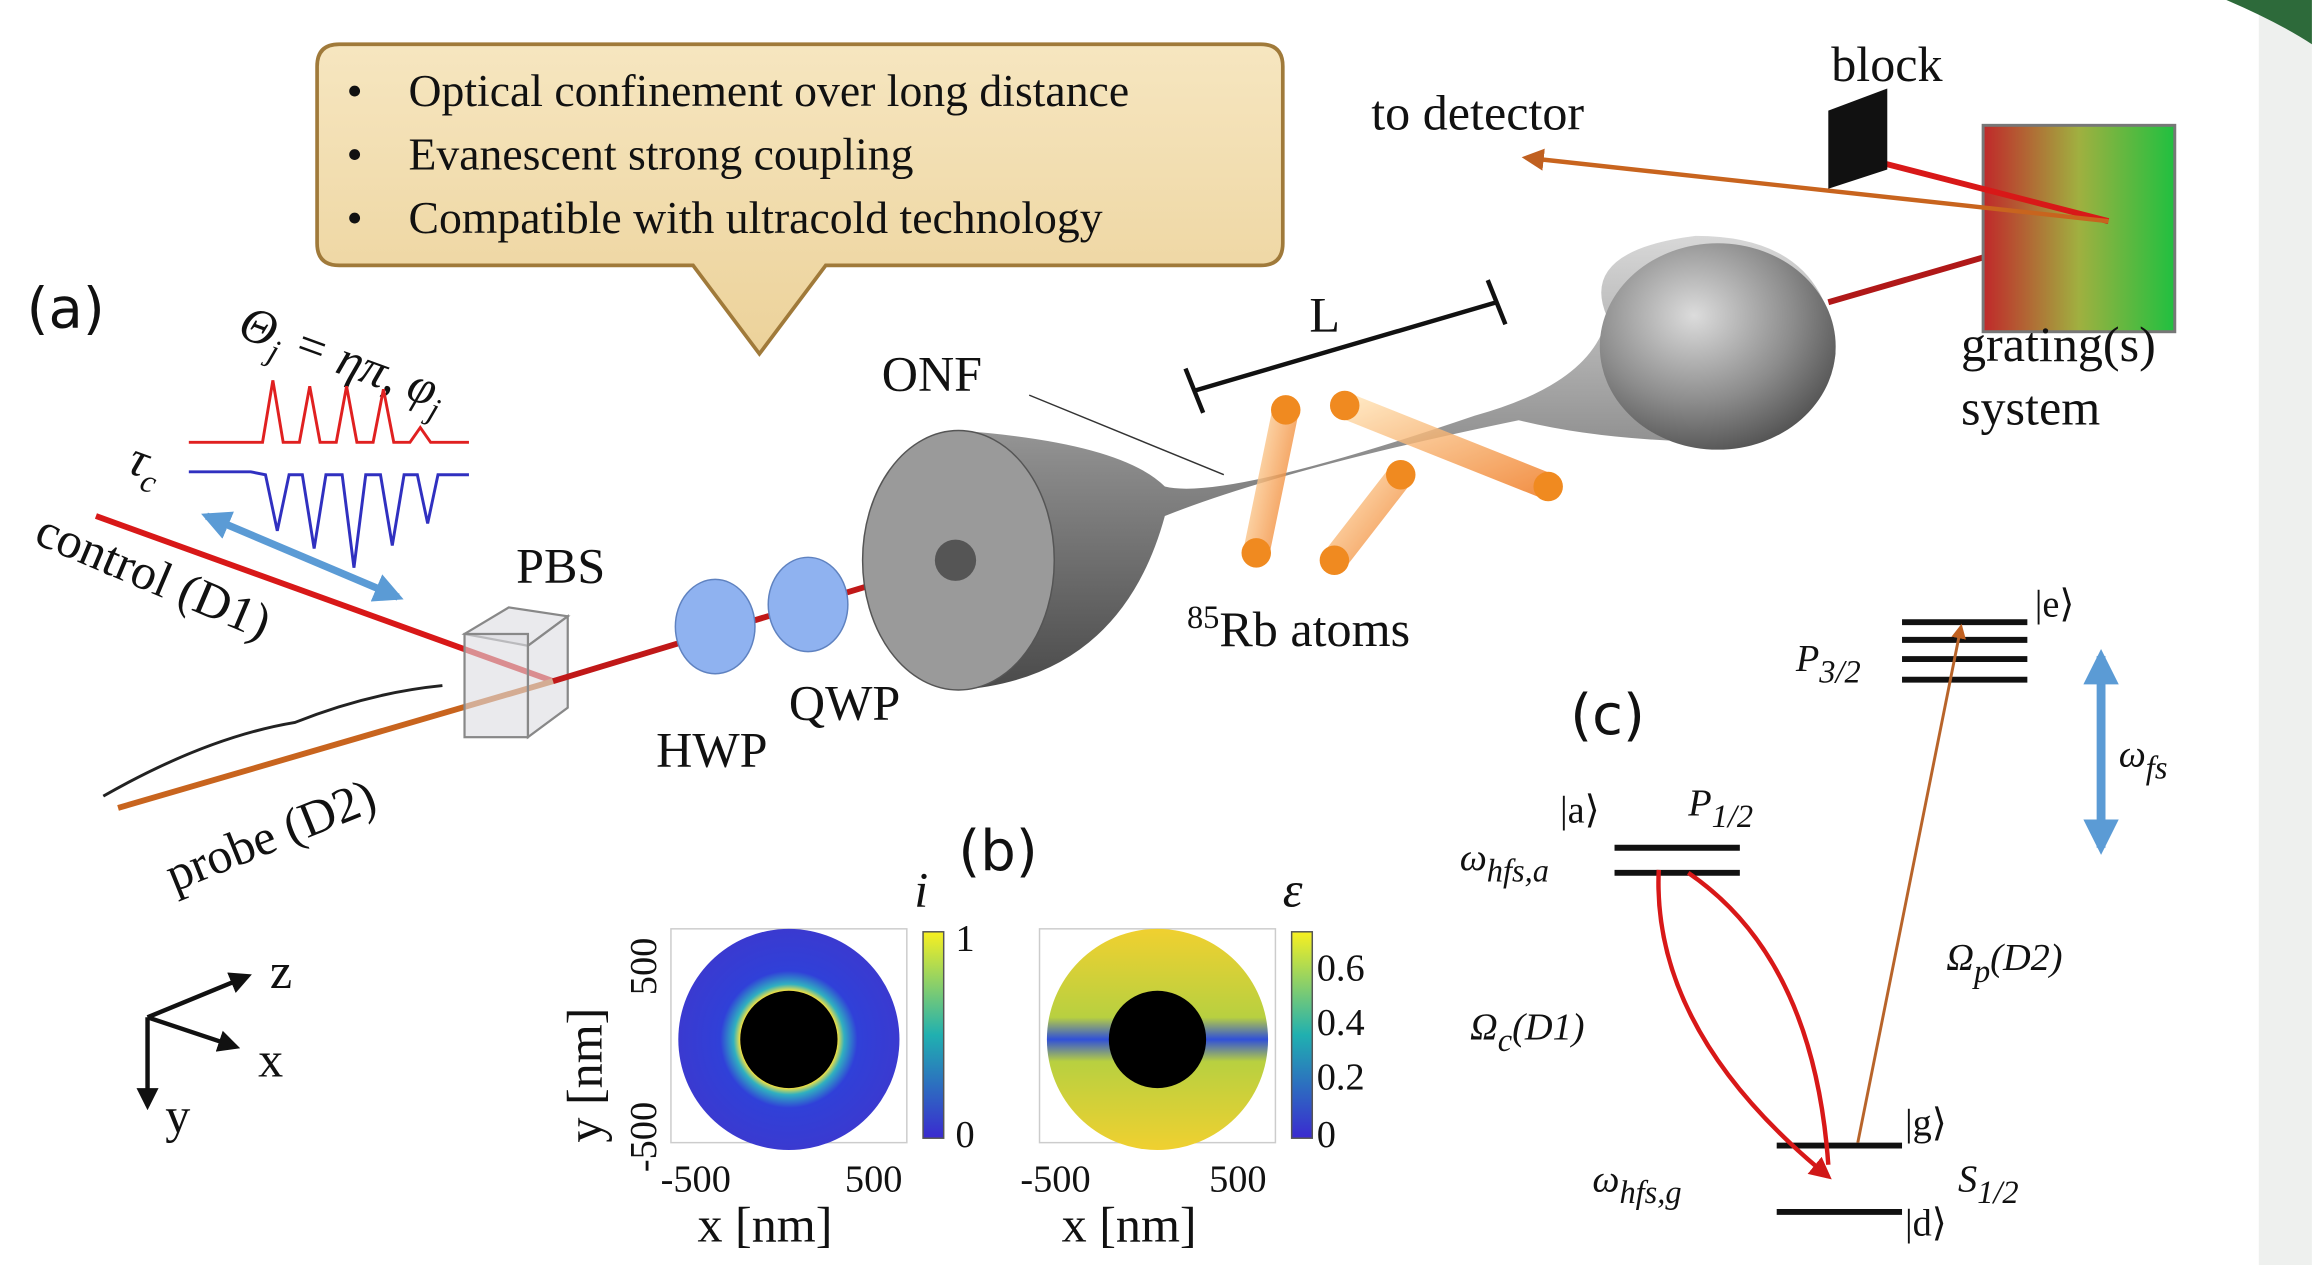 The height and width of the screenshot is (1265, 2312). Describe the element at coordinates (360, 363) in the screenshot. I see `symbol: = ηπ, φ` at that location.